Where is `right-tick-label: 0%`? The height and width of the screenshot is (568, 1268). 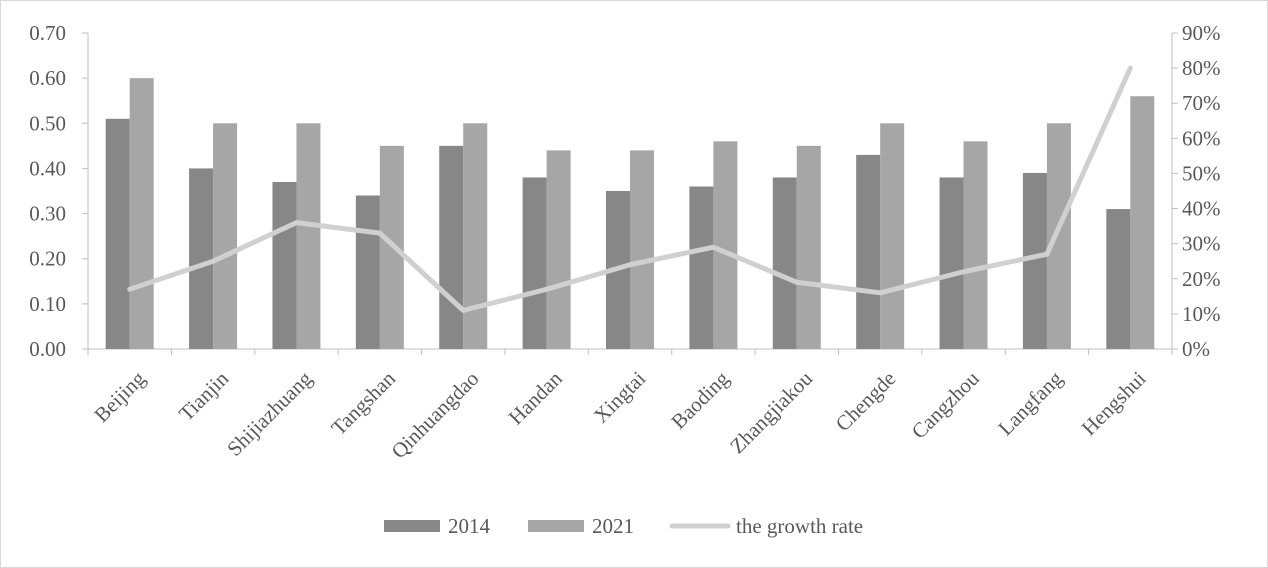
right-tick-label: 0% is located at coordinates (1196, 349).